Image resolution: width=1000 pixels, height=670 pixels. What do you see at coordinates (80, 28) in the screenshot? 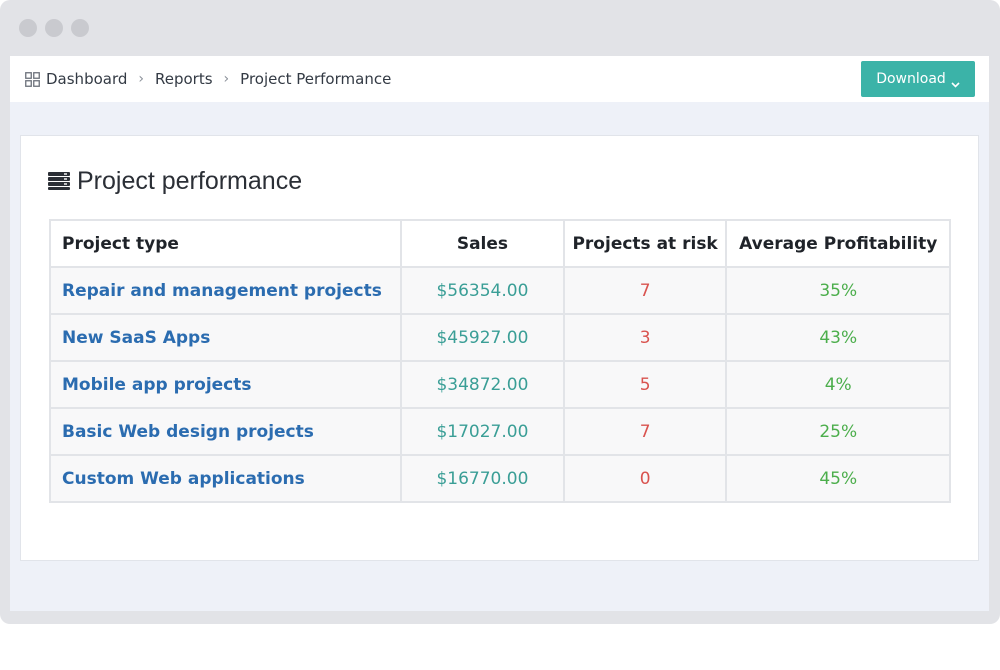
I see `window-maximize-dot` at bounding box center [80, 28].